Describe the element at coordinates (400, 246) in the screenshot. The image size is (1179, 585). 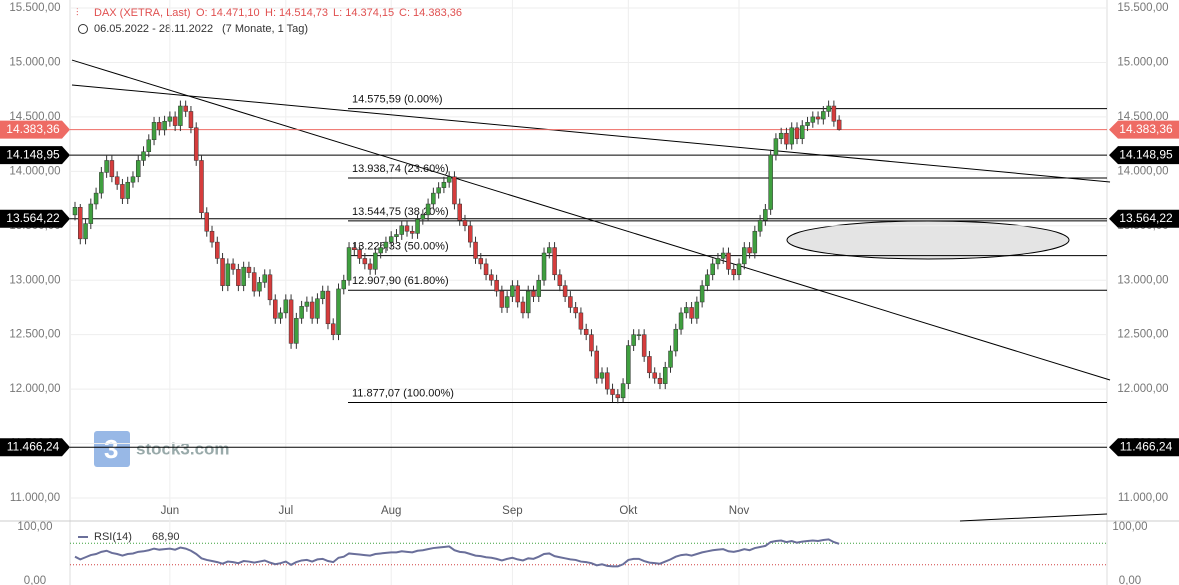
I see `fib-label: 13.226,33 (50.00%)` at that location.